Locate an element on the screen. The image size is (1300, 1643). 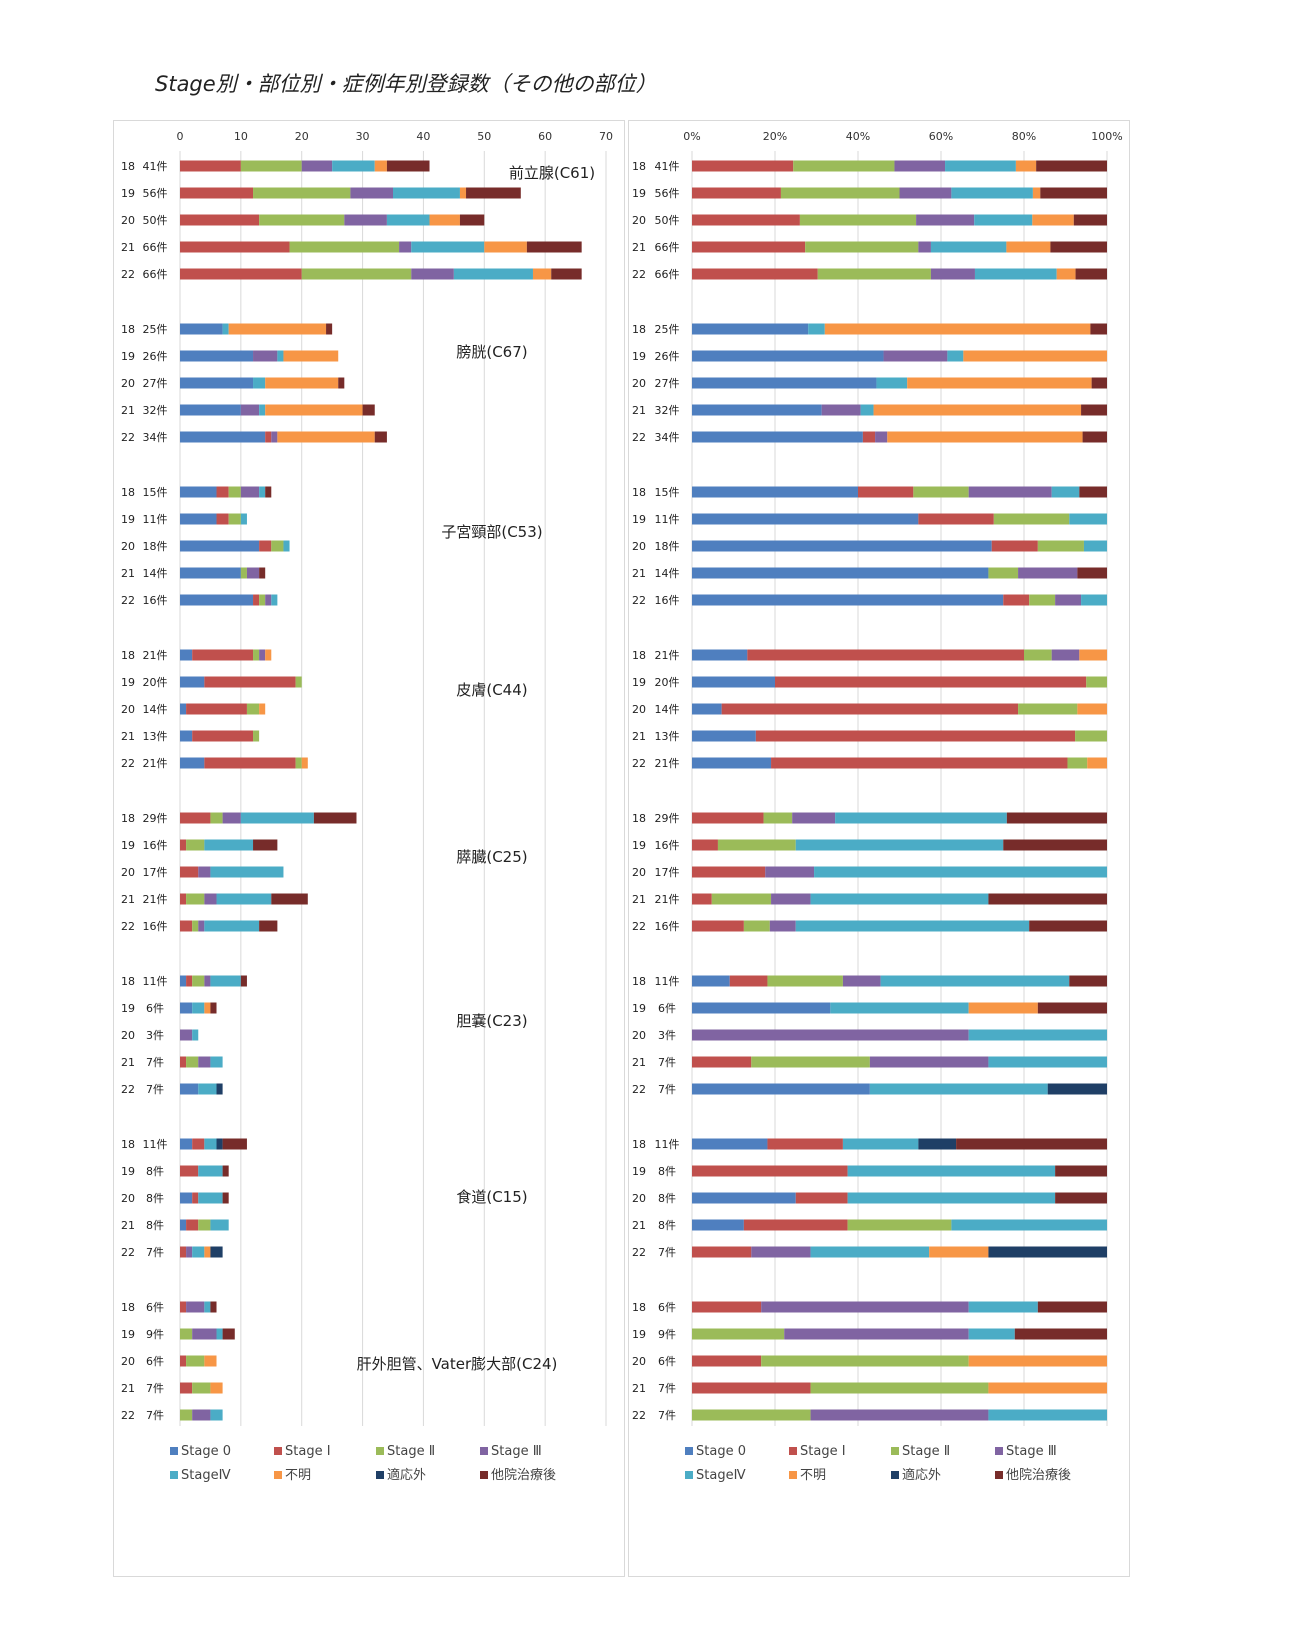
row-count-label: 41件 is located at coordinates (155, 166).